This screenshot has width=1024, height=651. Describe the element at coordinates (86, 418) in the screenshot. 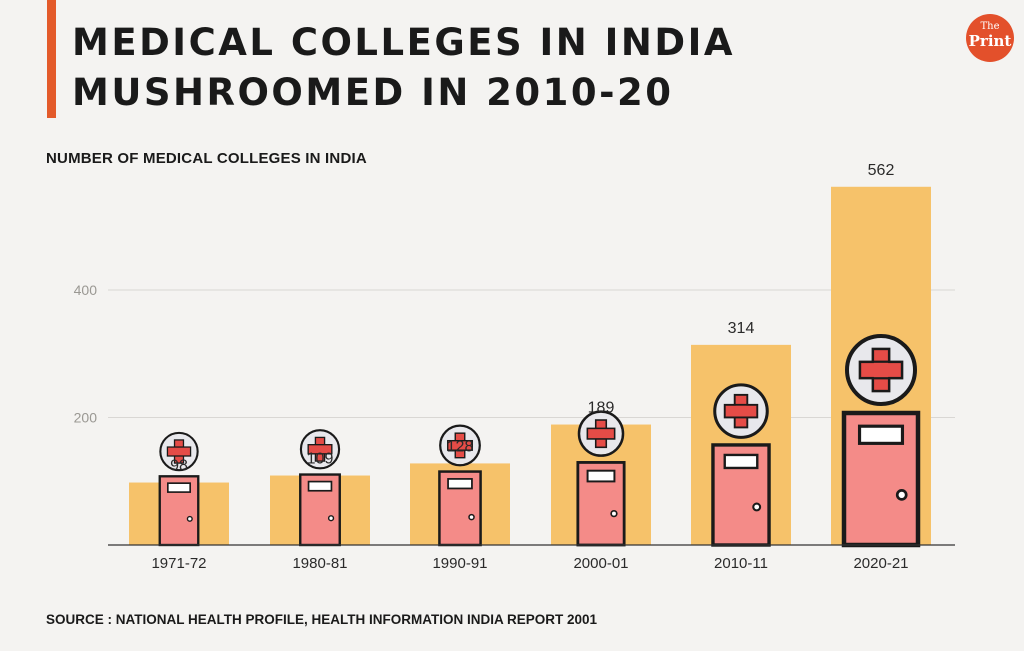

I see `y-tick-label: 200` at that location.